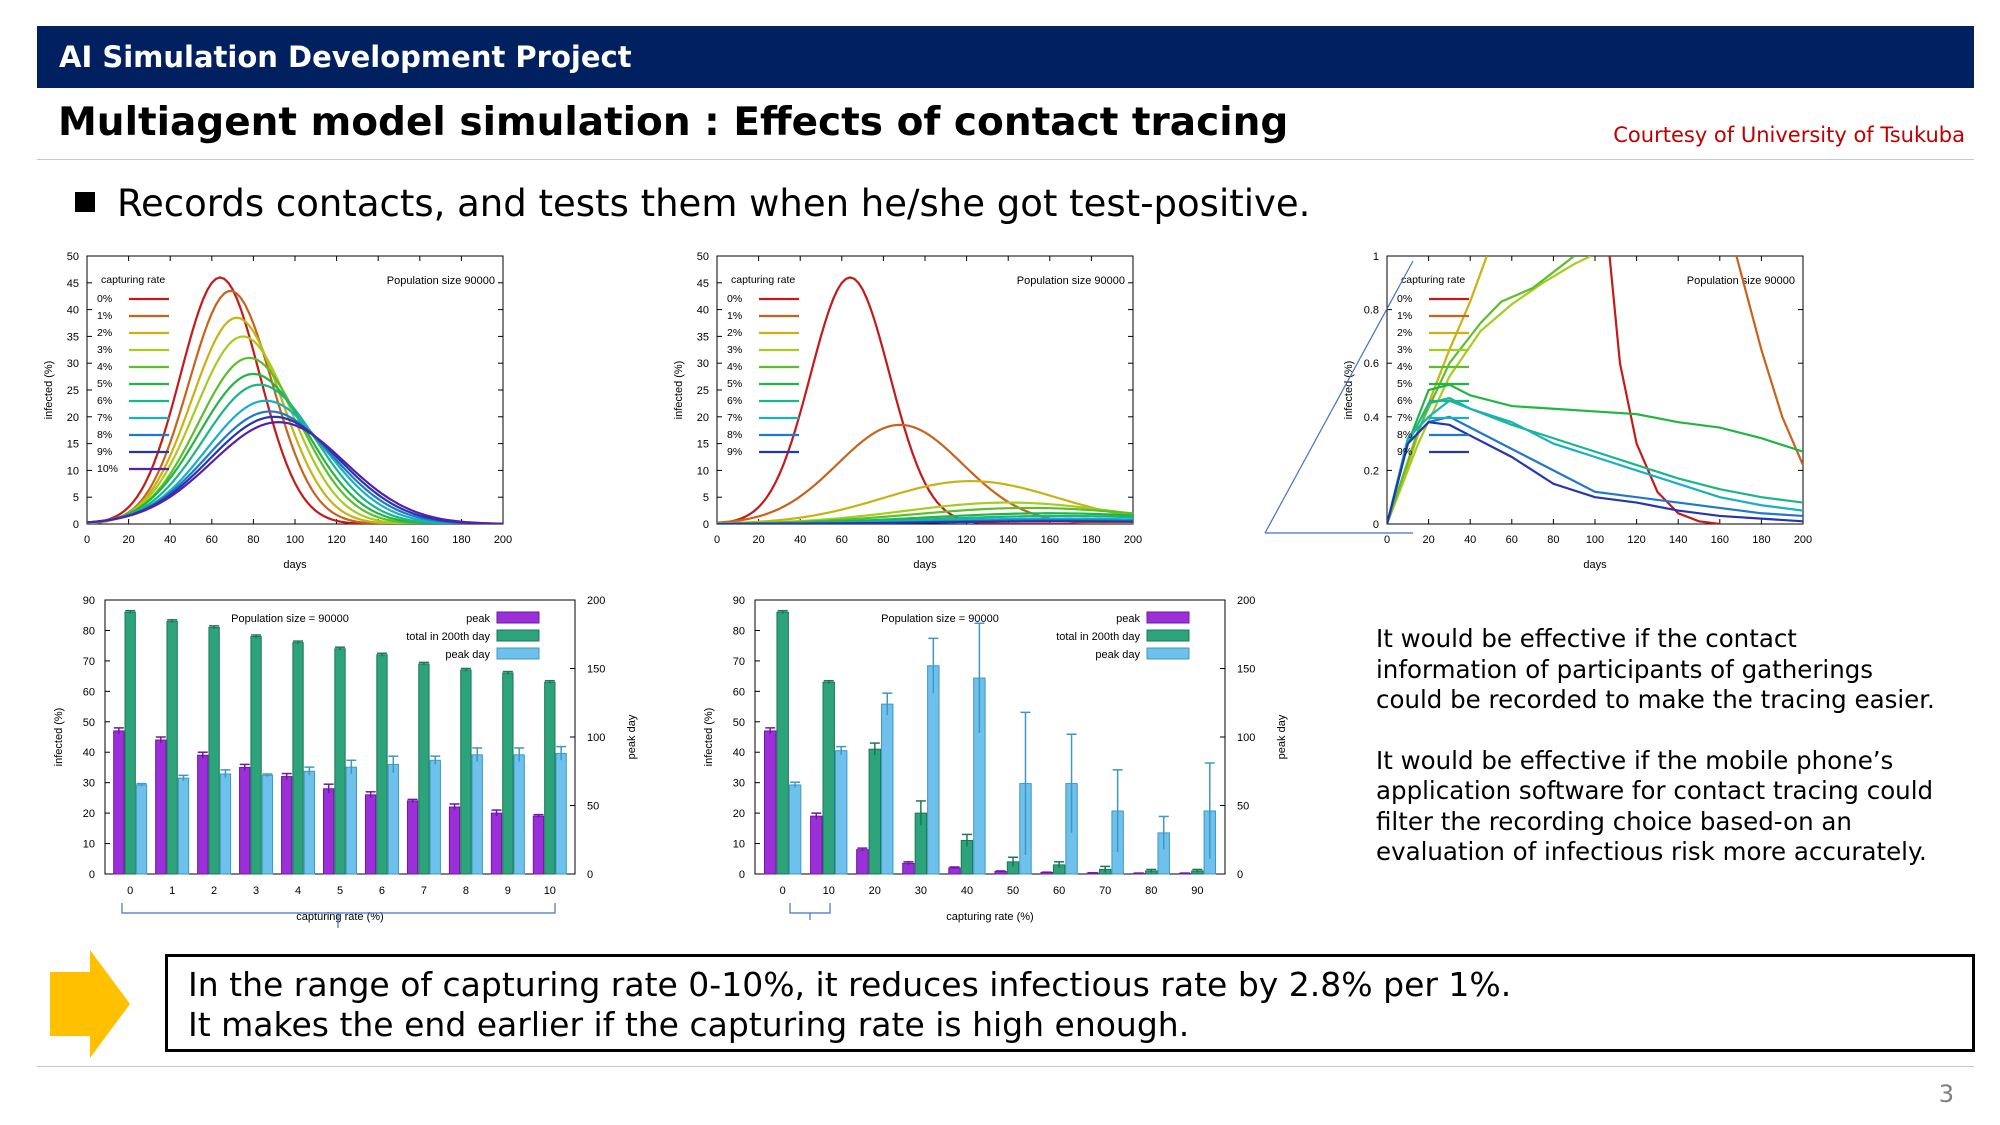  What do you see at coordinates (172, 891) in the screenshot?
I see `x-tick-label: 1` at bounding box center [172, 891].